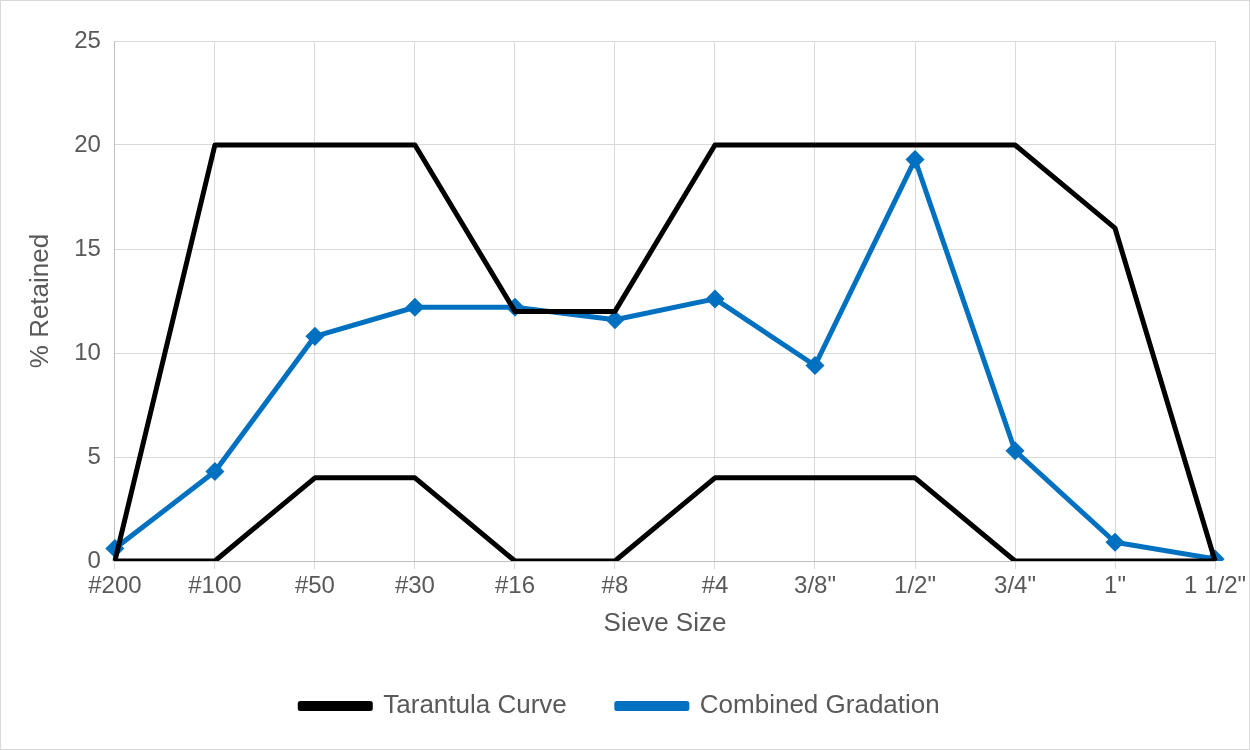  Describe the element at coordinates (1215, 585) in the screenshot. I see `x-tick-label: 1 1/2"` at that location.